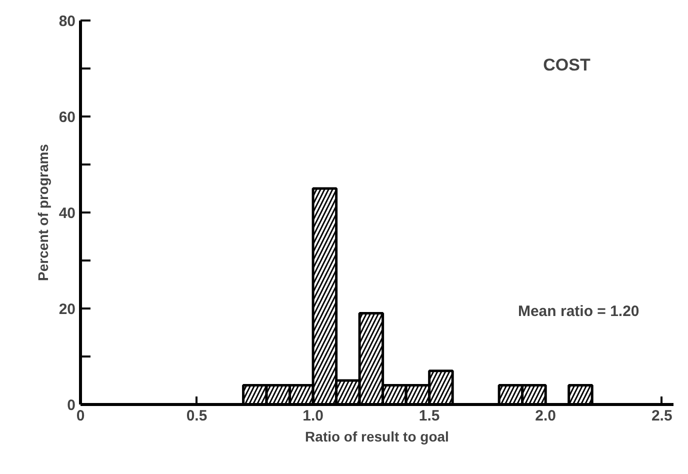 This screenshot has height=474, width=688. What do you see at coordinates (42, 212) in the screenshot?
I see `y-axis-title: Percent of programs` at bounding box center [42, 212].